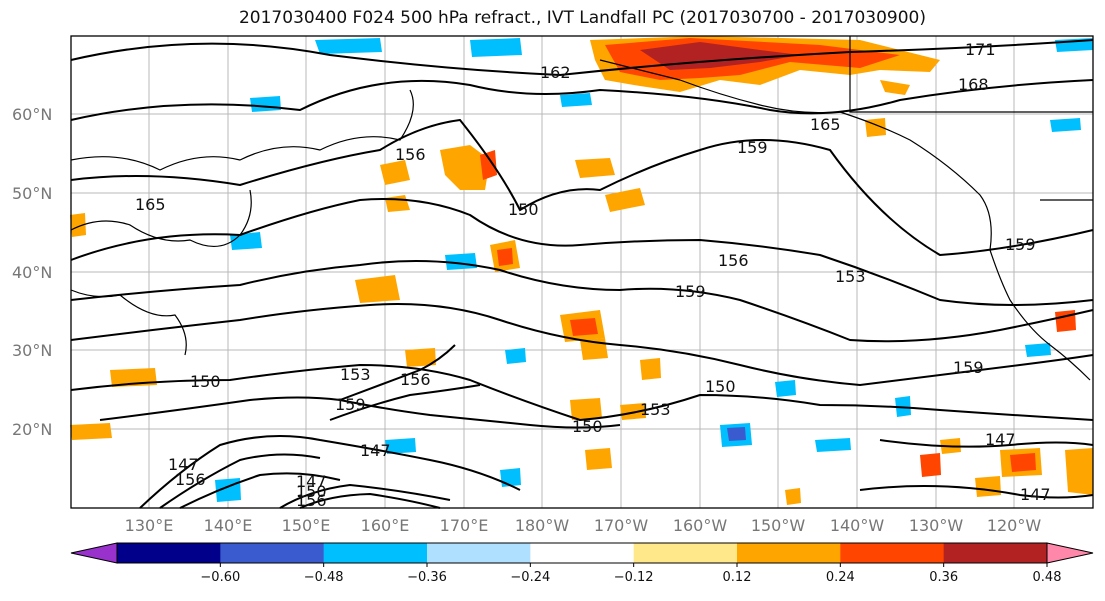  What do you see at coordinates (1070, 553) in the screenshot?
I see `colorbar-extend-right` at bounding box center [1070, 553].